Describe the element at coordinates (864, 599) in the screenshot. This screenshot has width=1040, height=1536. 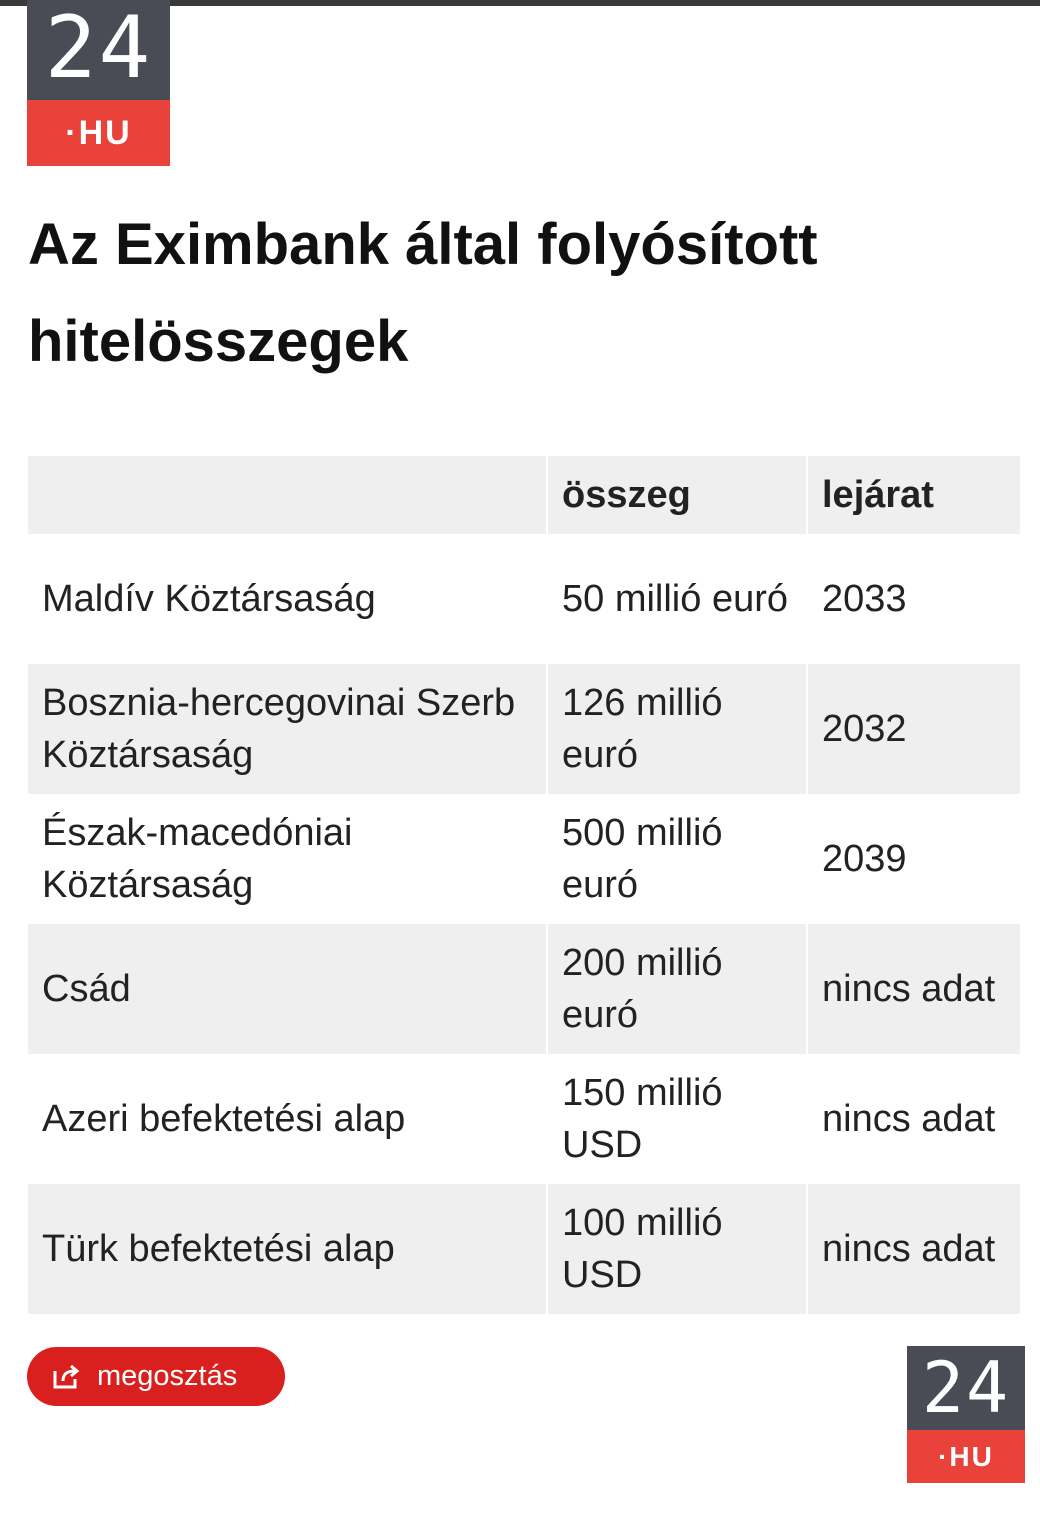
I see `table-cell: 2033` at that location.